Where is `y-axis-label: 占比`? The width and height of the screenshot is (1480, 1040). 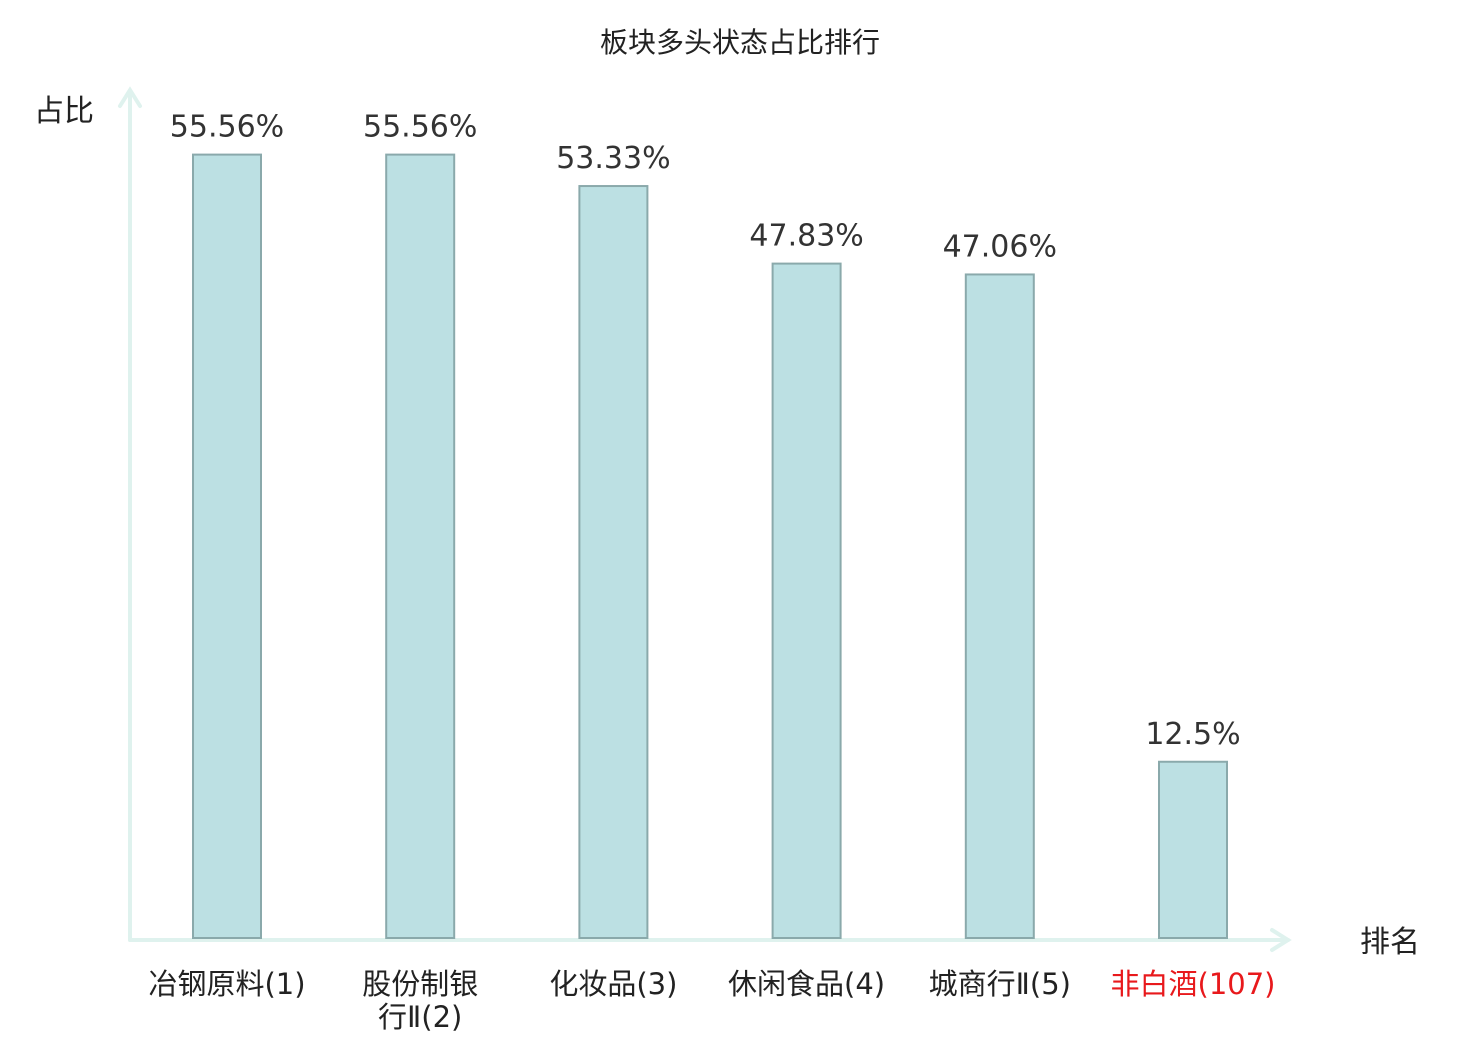 y-axis-label: 占比 is located at coordinates (64, 111).